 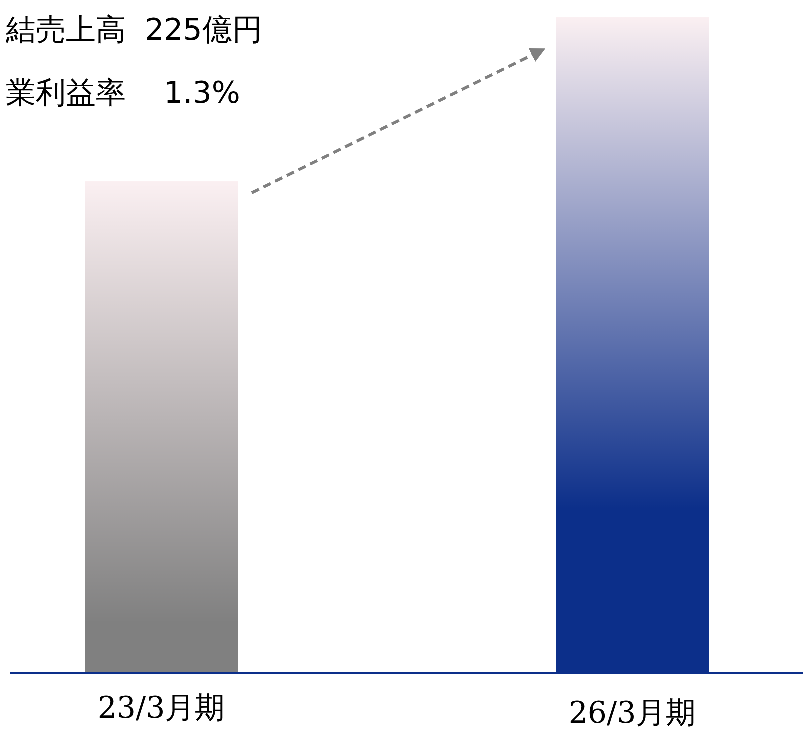 What do you see at coordinates (632, 713) in the screenshot?
I see `x-tick-label: 26/3月期` at bounding box center [632, 713].